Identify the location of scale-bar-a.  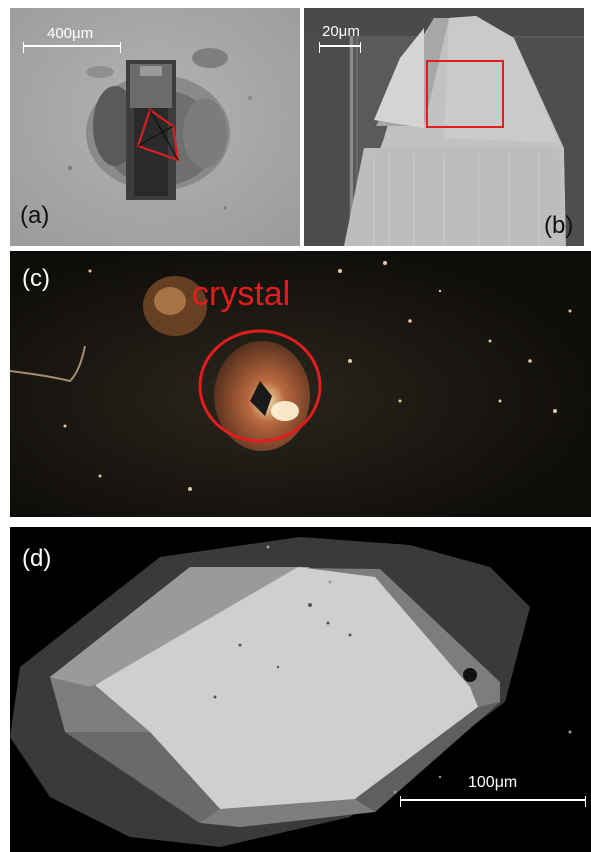
(72, 47).